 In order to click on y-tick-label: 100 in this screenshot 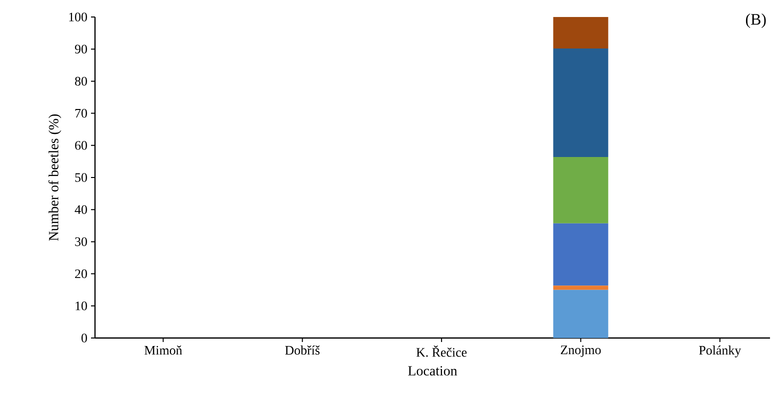, I will do `click(78, 17)`.